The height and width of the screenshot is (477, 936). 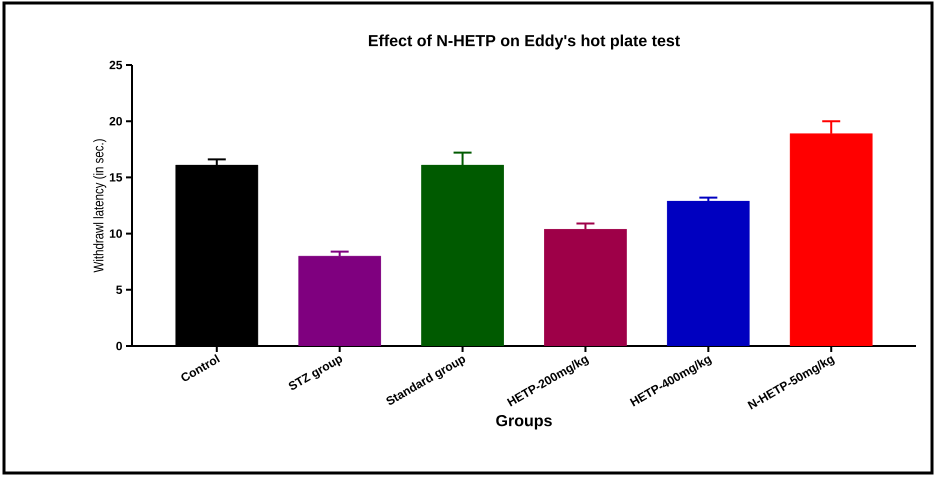 What do you see at coordinates (524, 422) in the screenshot?
I see `x-axis-title: Groups` at bounding box center [524, 422].